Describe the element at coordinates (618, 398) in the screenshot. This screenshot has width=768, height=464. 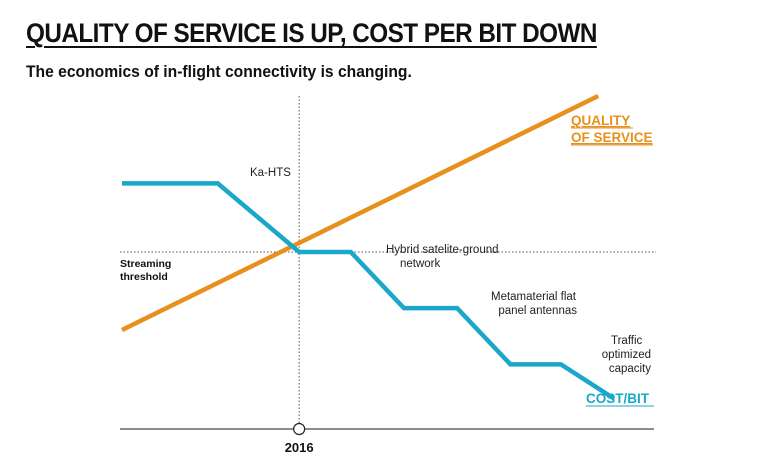
I see `series-label-cost-bit: COST/BIT` at that location.